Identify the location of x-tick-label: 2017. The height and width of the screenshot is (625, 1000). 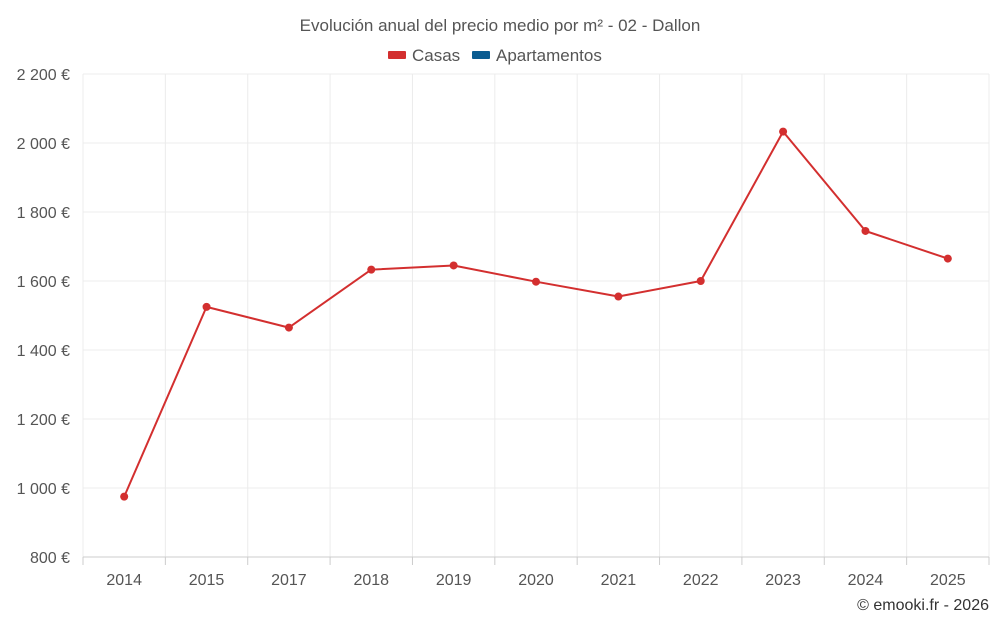
(289, 580).